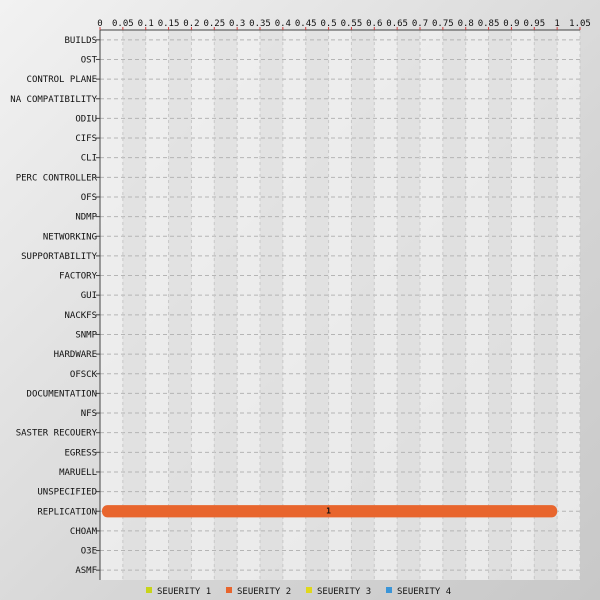 This screenshot has height=600, width=600. I want to click on legend: SEUERITY 1 SEUERITY 2 SEUERITY 3 SEUERITY 4, so click(298, 592).